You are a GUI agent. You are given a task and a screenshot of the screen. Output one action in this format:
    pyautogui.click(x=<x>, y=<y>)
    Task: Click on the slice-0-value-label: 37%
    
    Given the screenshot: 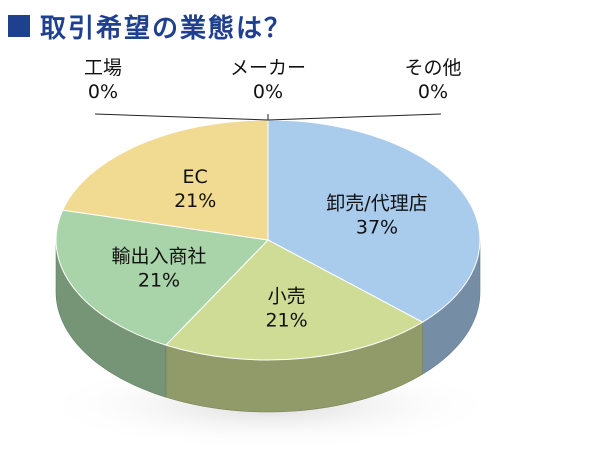 What is the action you would take?
    pyautogui.click(x=377, y=227)
    